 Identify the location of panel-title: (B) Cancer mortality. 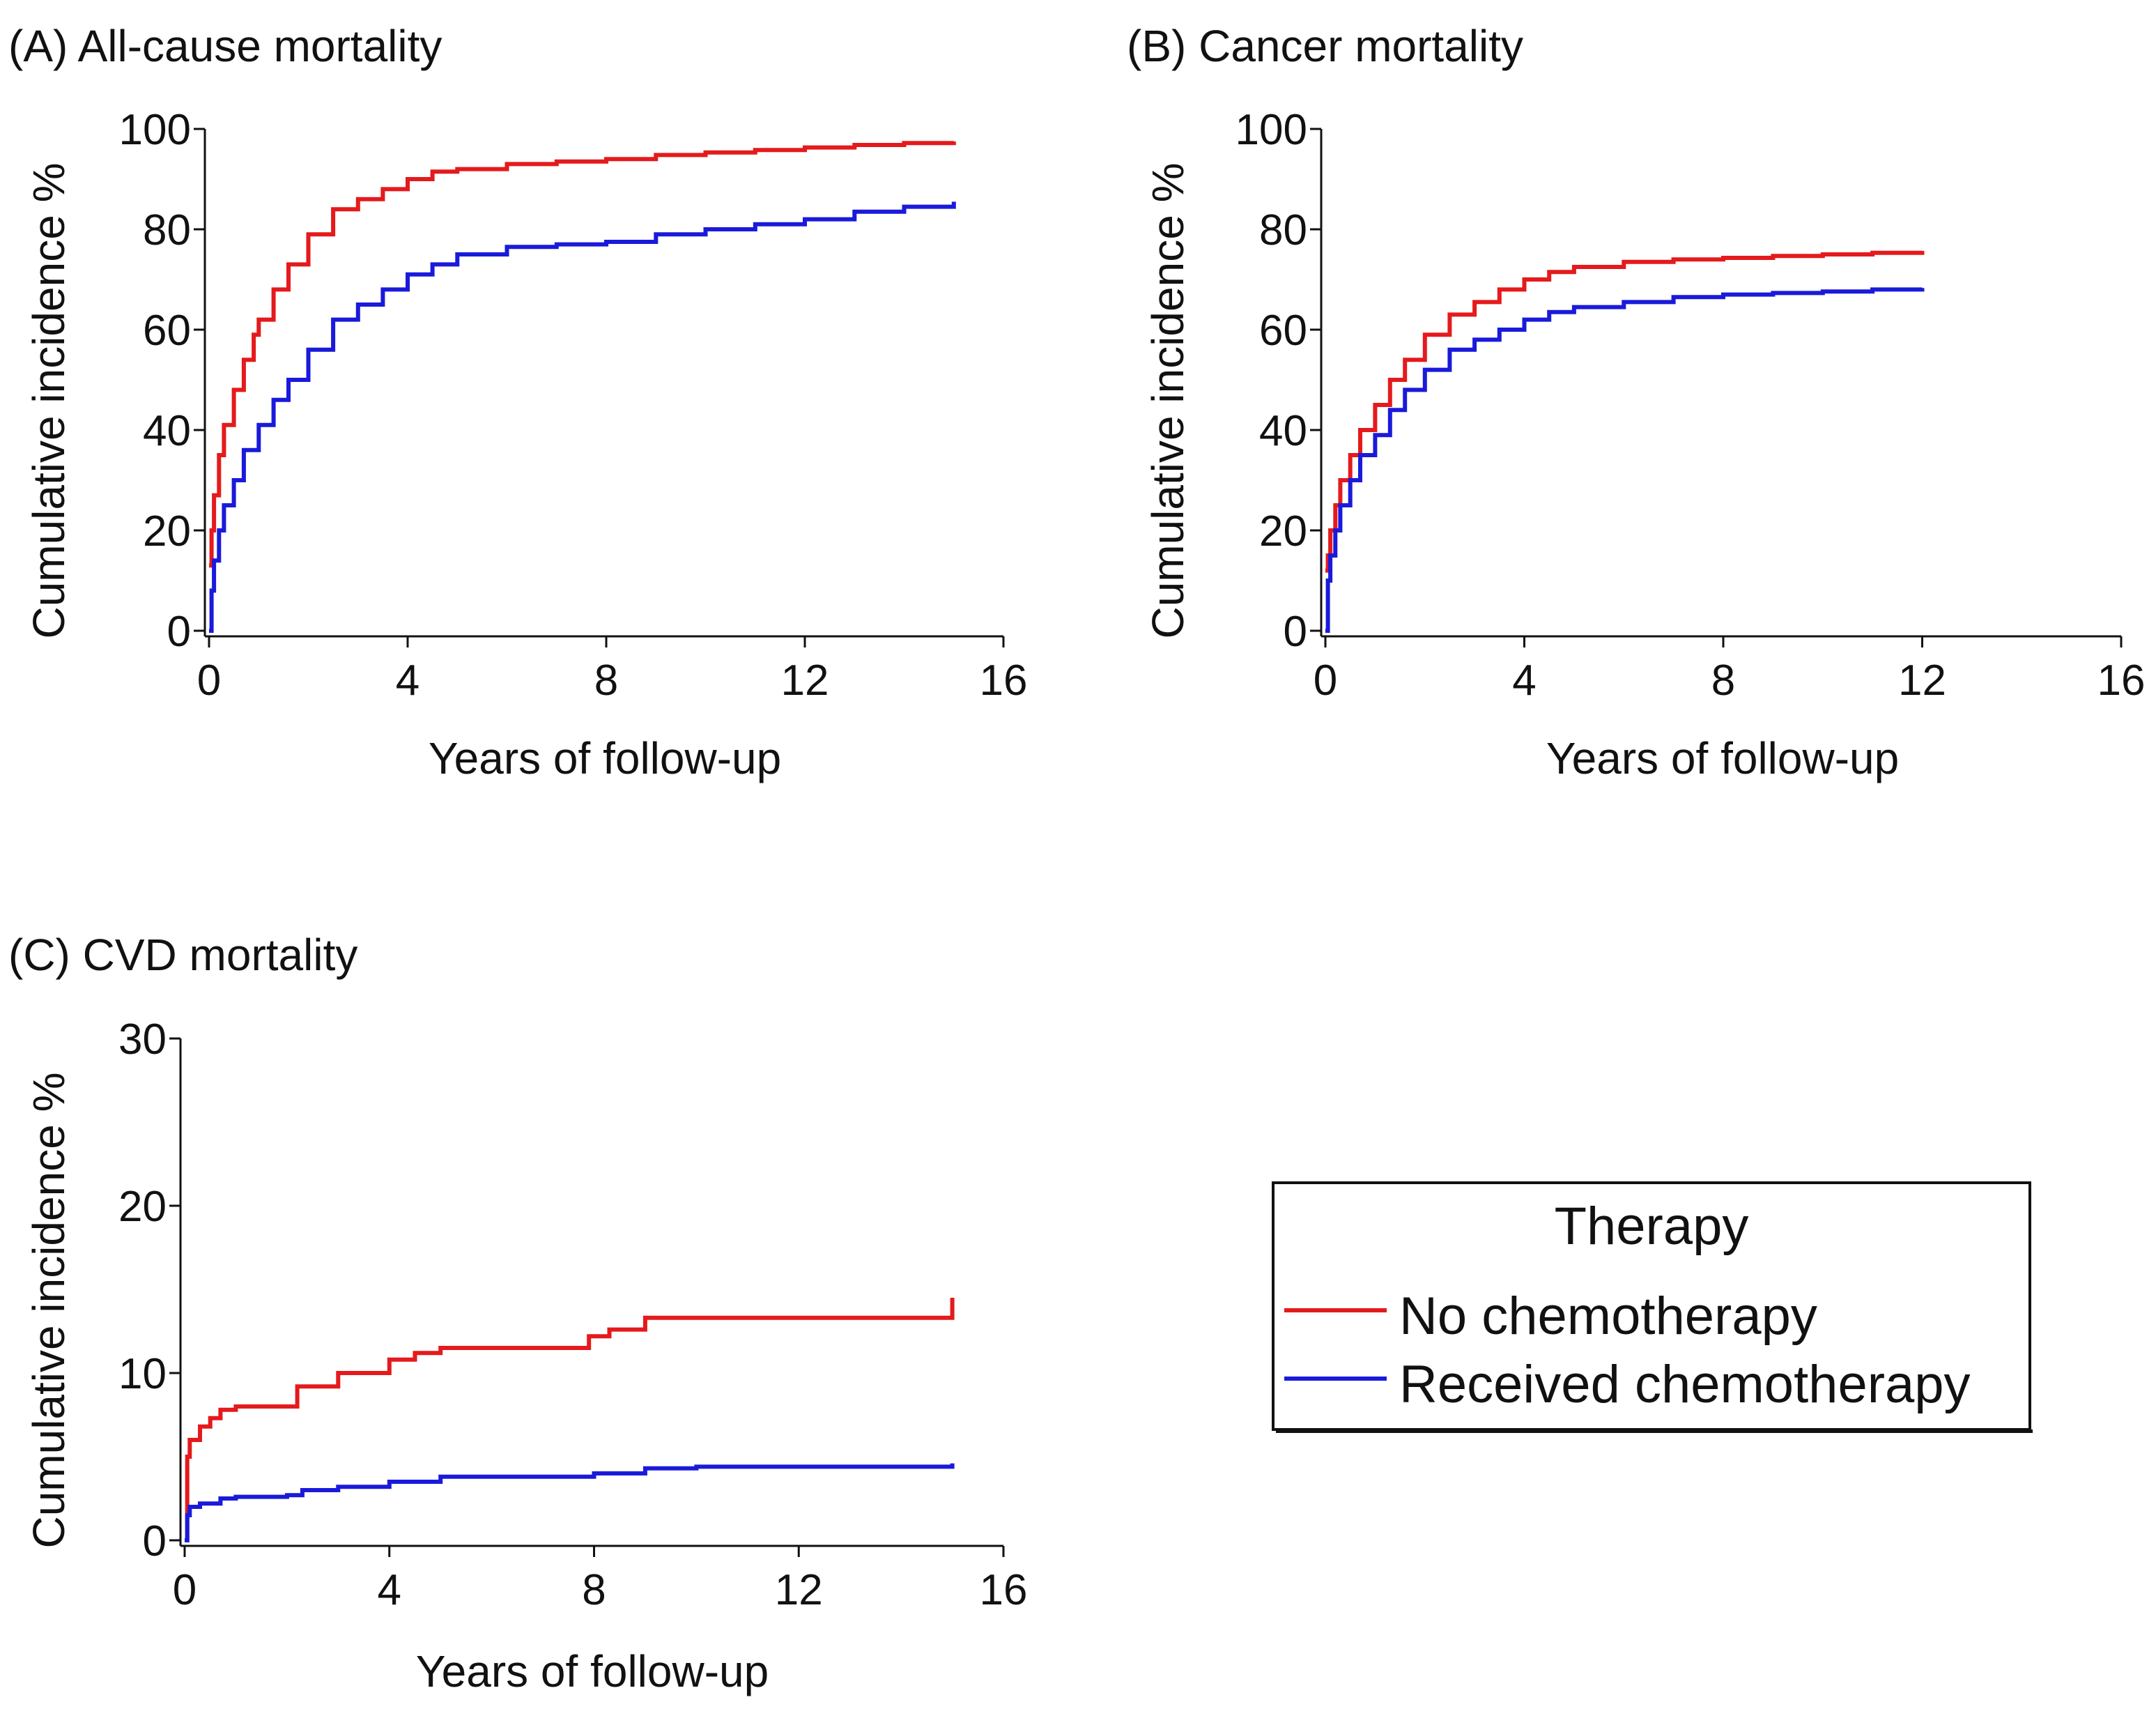
(1325, 46).